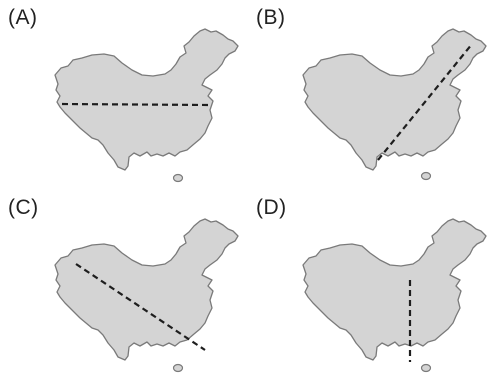 The image size is (492, 380). Describe the element at coordinates (23, 207) in the screenshot. I see `option-c-label: (C)` at that location.